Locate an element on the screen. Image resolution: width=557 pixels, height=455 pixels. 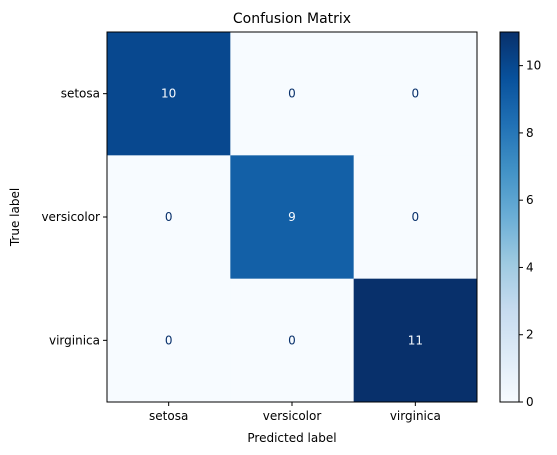
y-axis-label: True label is located at coordinates (15, 217).